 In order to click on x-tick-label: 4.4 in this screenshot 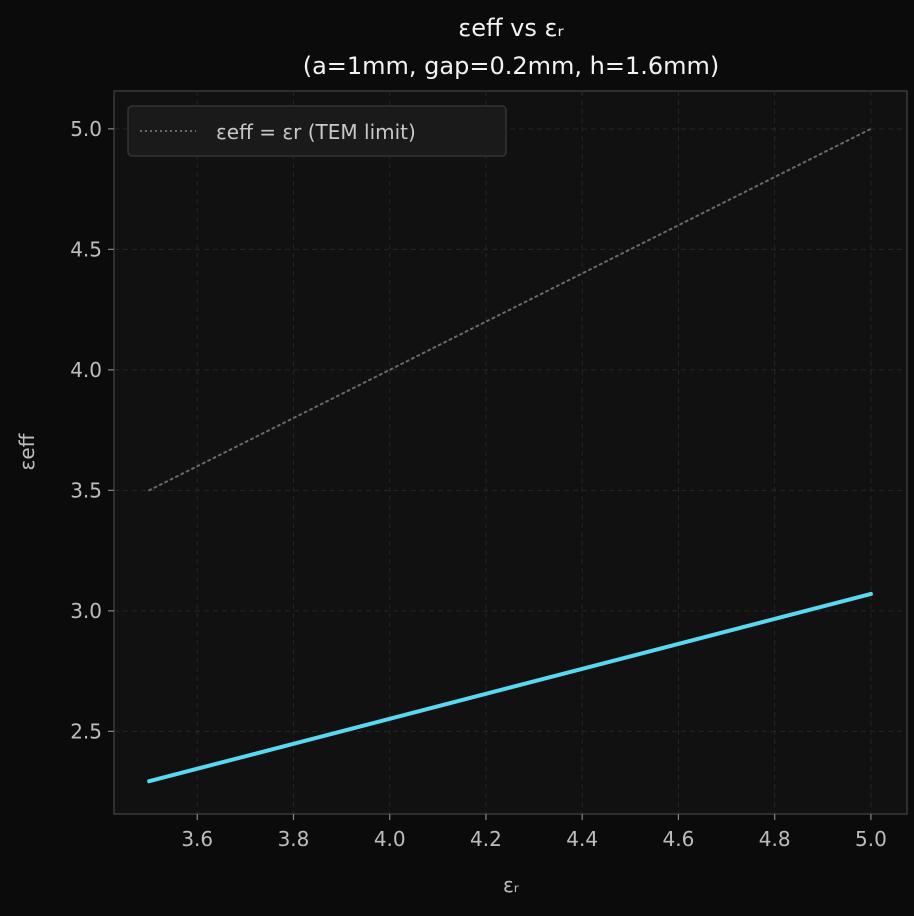, I will do `click(582, 839)`.